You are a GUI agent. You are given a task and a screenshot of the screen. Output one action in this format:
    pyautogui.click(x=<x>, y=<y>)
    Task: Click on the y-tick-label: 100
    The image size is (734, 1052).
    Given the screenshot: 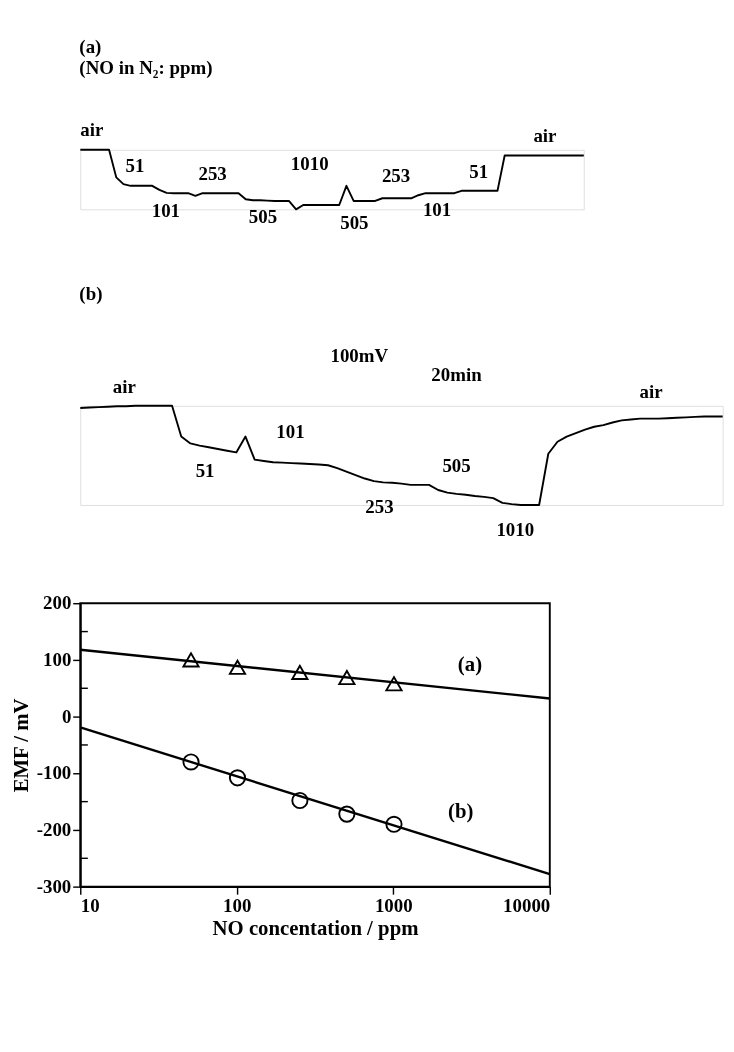 What is the action you would take?
    pyautogui.click(x=57, y=660)
    